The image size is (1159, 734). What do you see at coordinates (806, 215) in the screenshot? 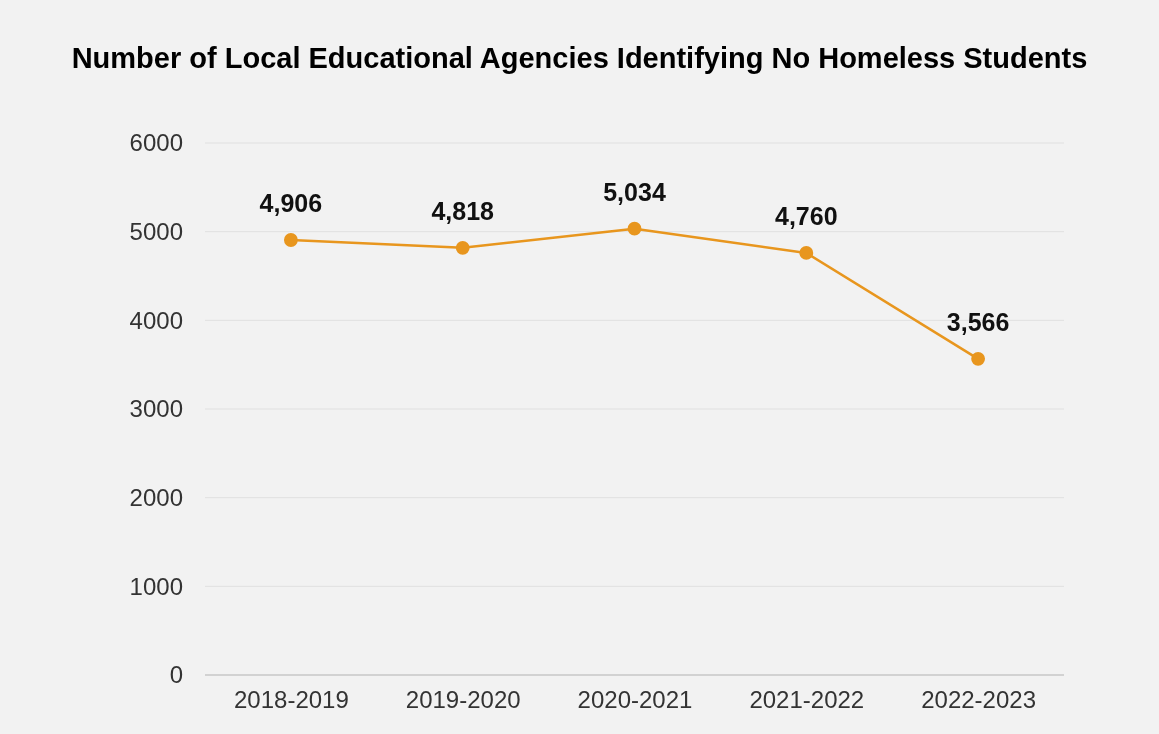
I see `data-label: 4,760` at bounding box center [806, 215].